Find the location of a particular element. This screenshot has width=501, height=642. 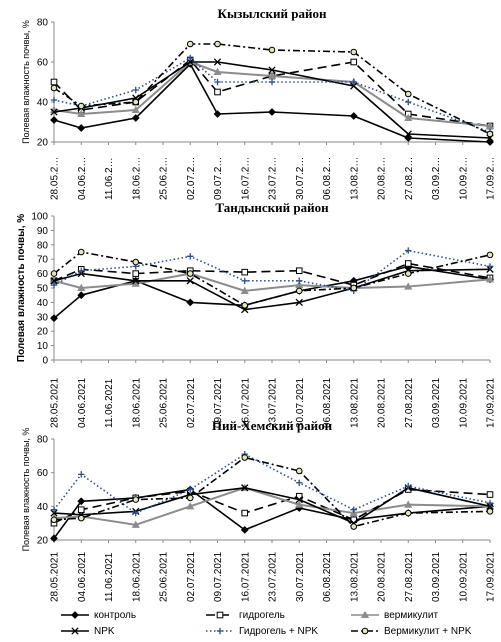

legend-item-vermiculite-npk: Вермикулит + NPK is located at coordinates (410, 631).